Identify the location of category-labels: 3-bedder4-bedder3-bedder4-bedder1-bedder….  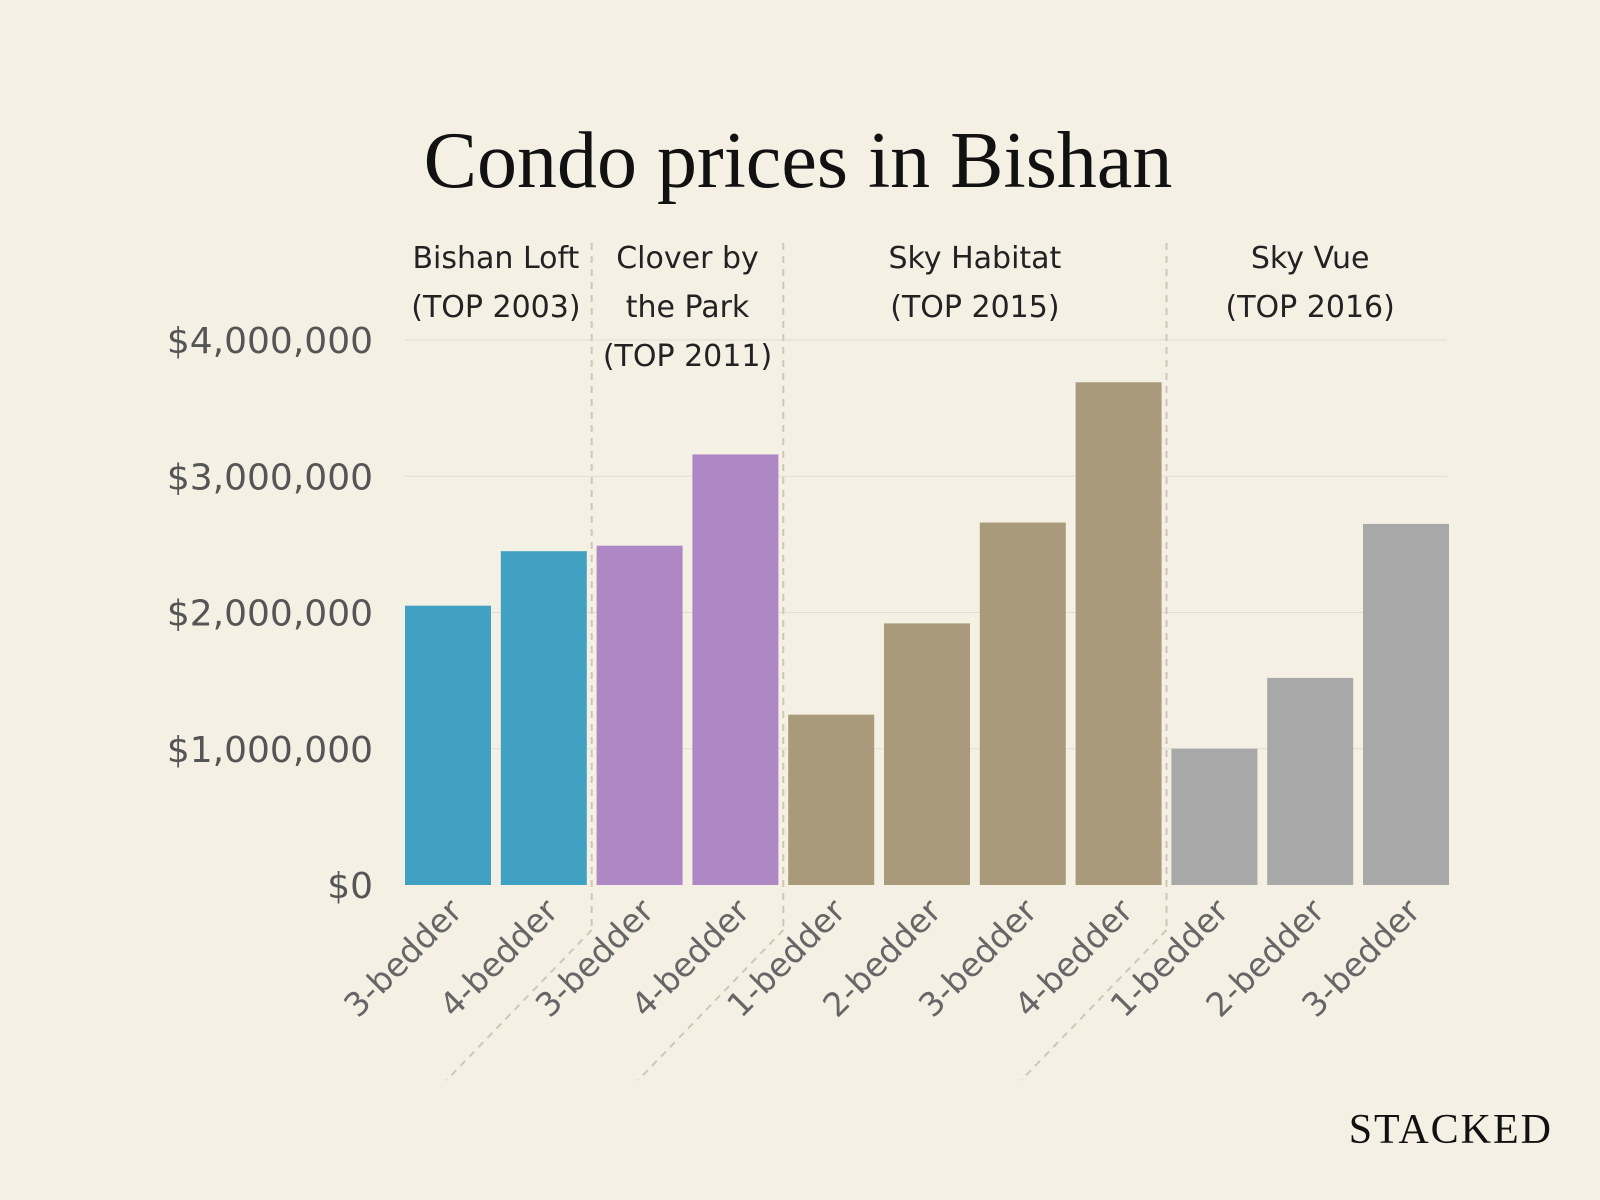
(882, 958).